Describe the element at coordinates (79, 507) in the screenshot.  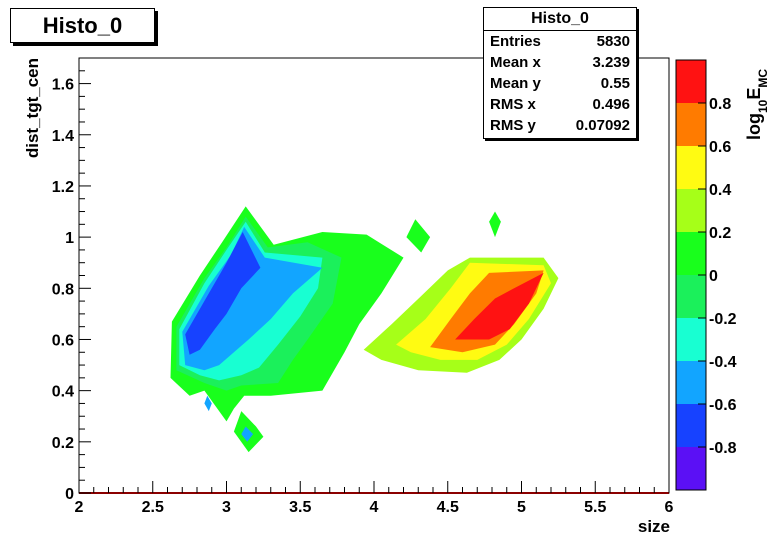
I see `x-tick-label: 2` at that location.